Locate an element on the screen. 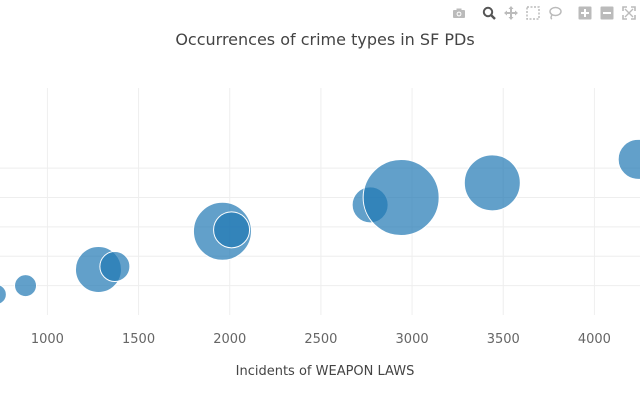 The width and height of the screenshot is (640, 400). x-tick-label: 1500 is located at coordinates (138, 339).